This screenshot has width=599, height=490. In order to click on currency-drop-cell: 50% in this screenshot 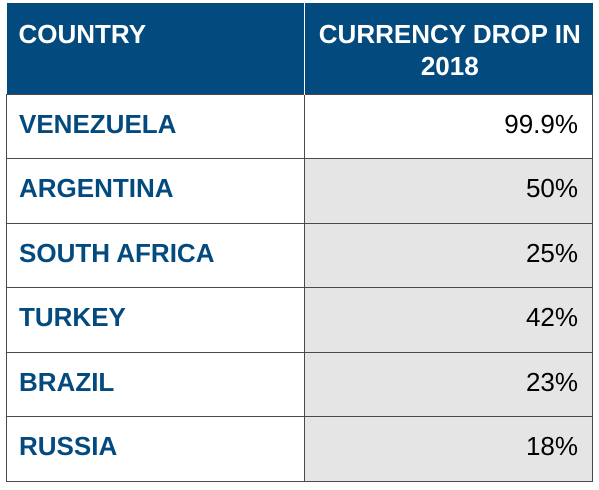, I will do `click(448, 191)`.